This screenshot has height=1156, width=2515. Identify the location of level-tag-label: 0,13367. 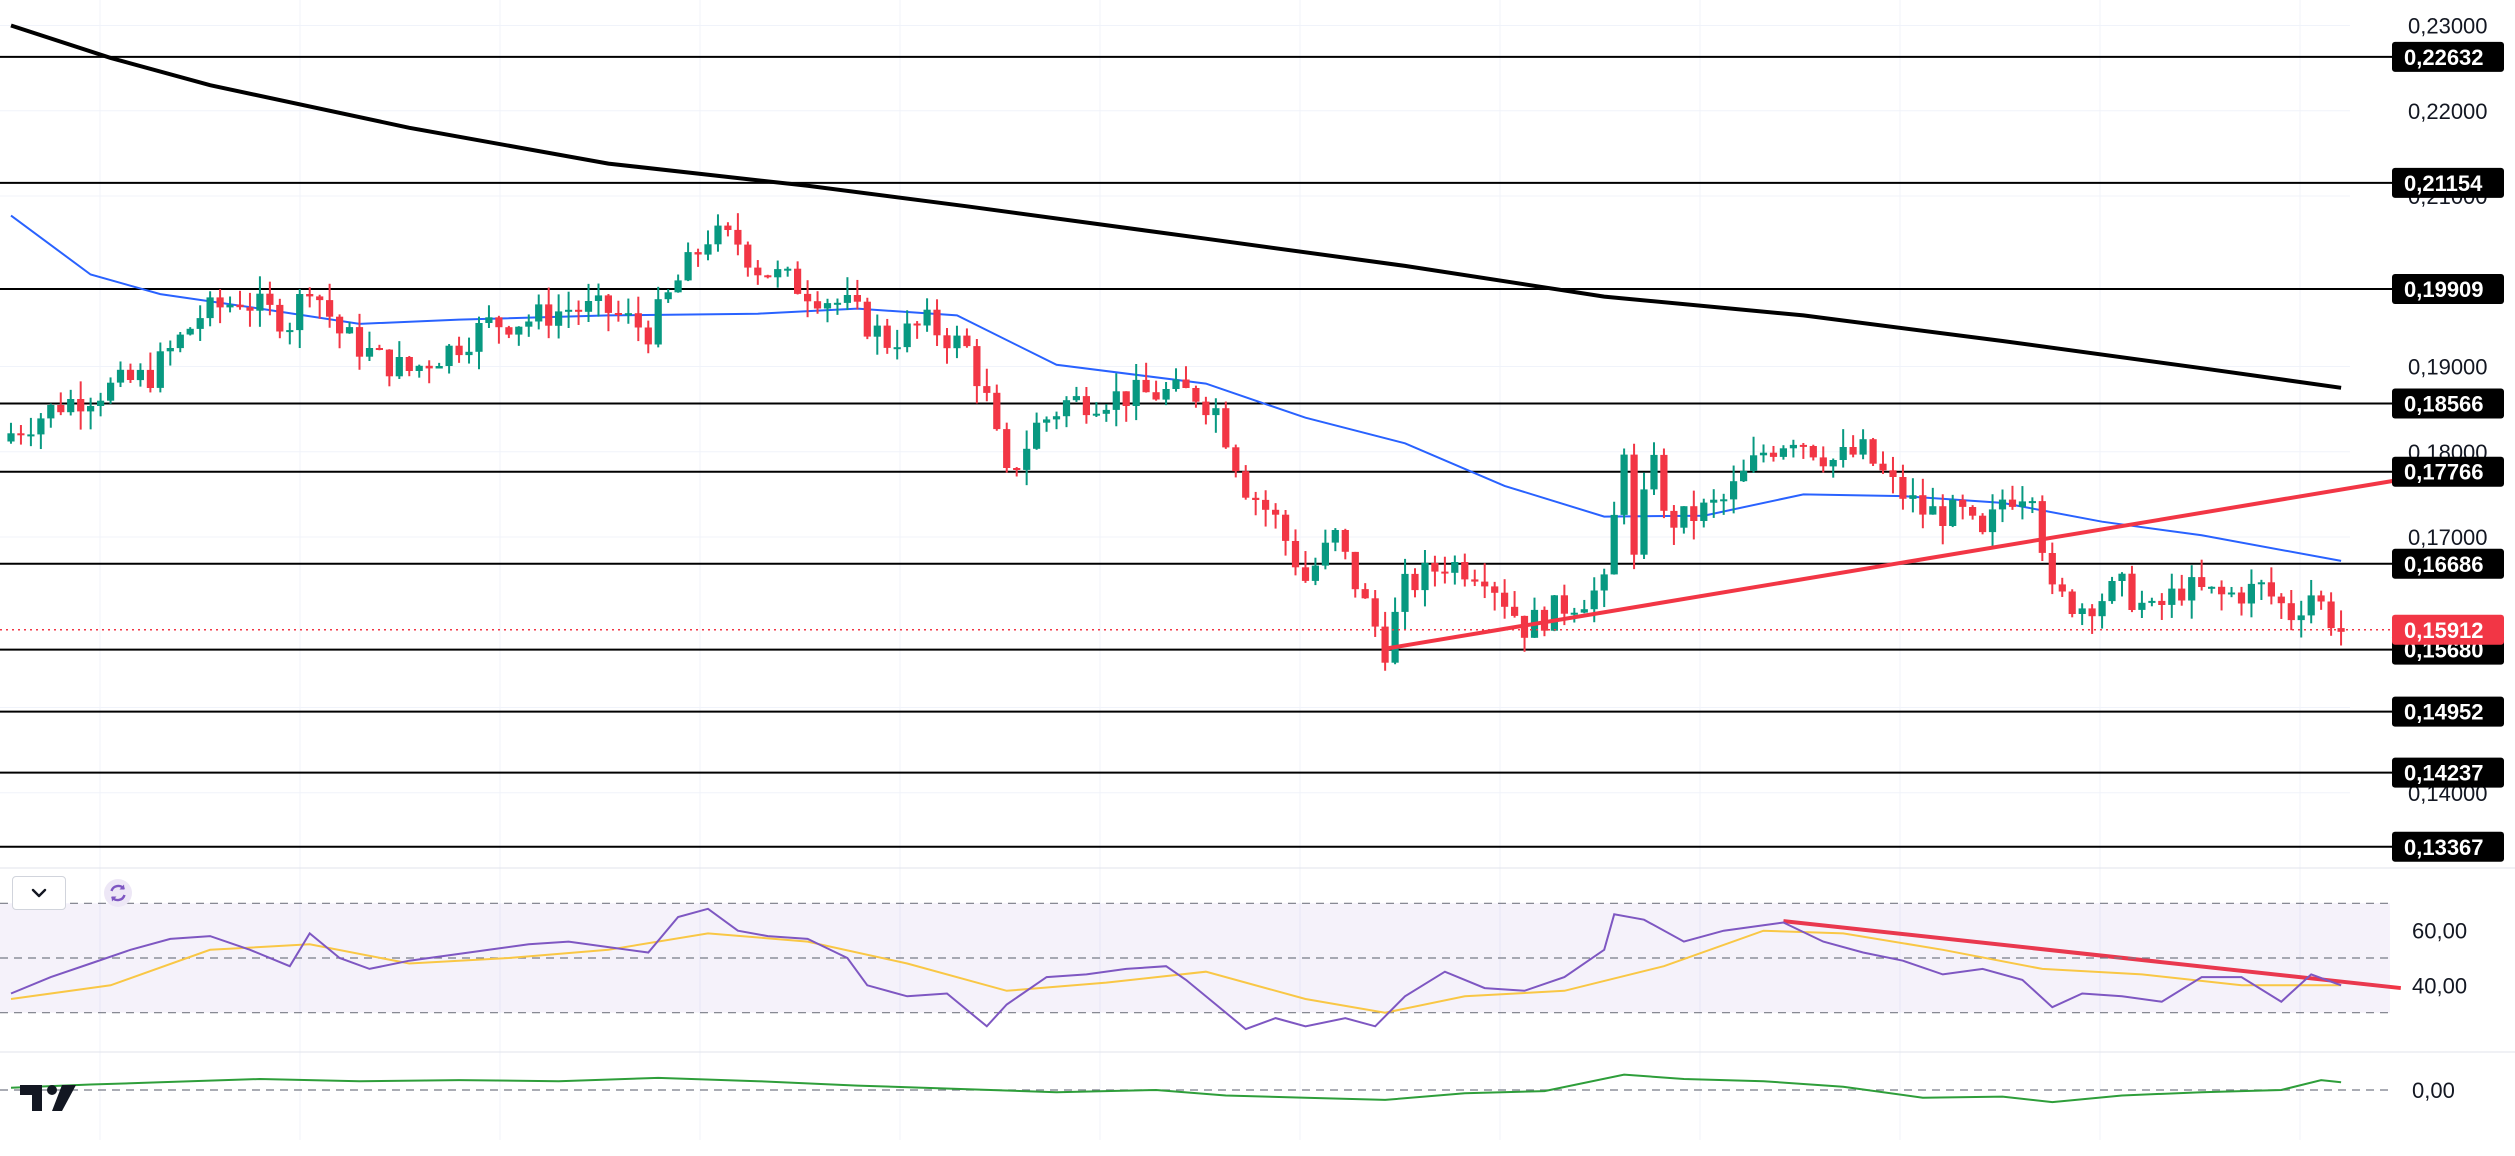
(2444, 847).